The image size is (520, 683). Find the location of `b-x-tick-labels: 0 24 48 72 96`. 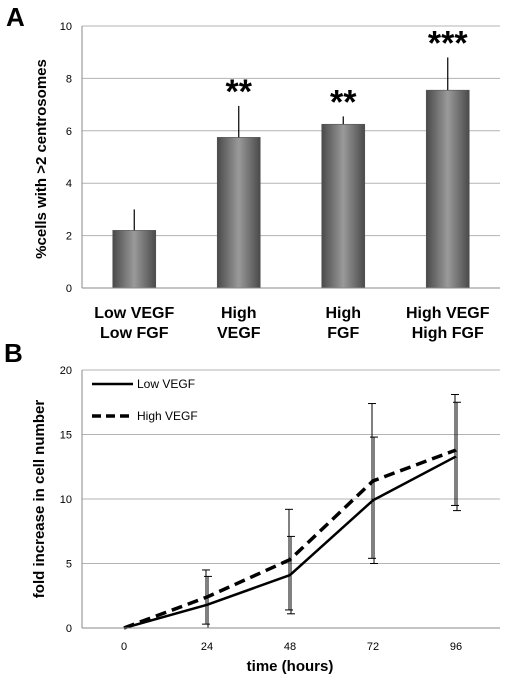

b-x-tick-labels: 0 24 48 72 96 is located at coordinates (291, 647).